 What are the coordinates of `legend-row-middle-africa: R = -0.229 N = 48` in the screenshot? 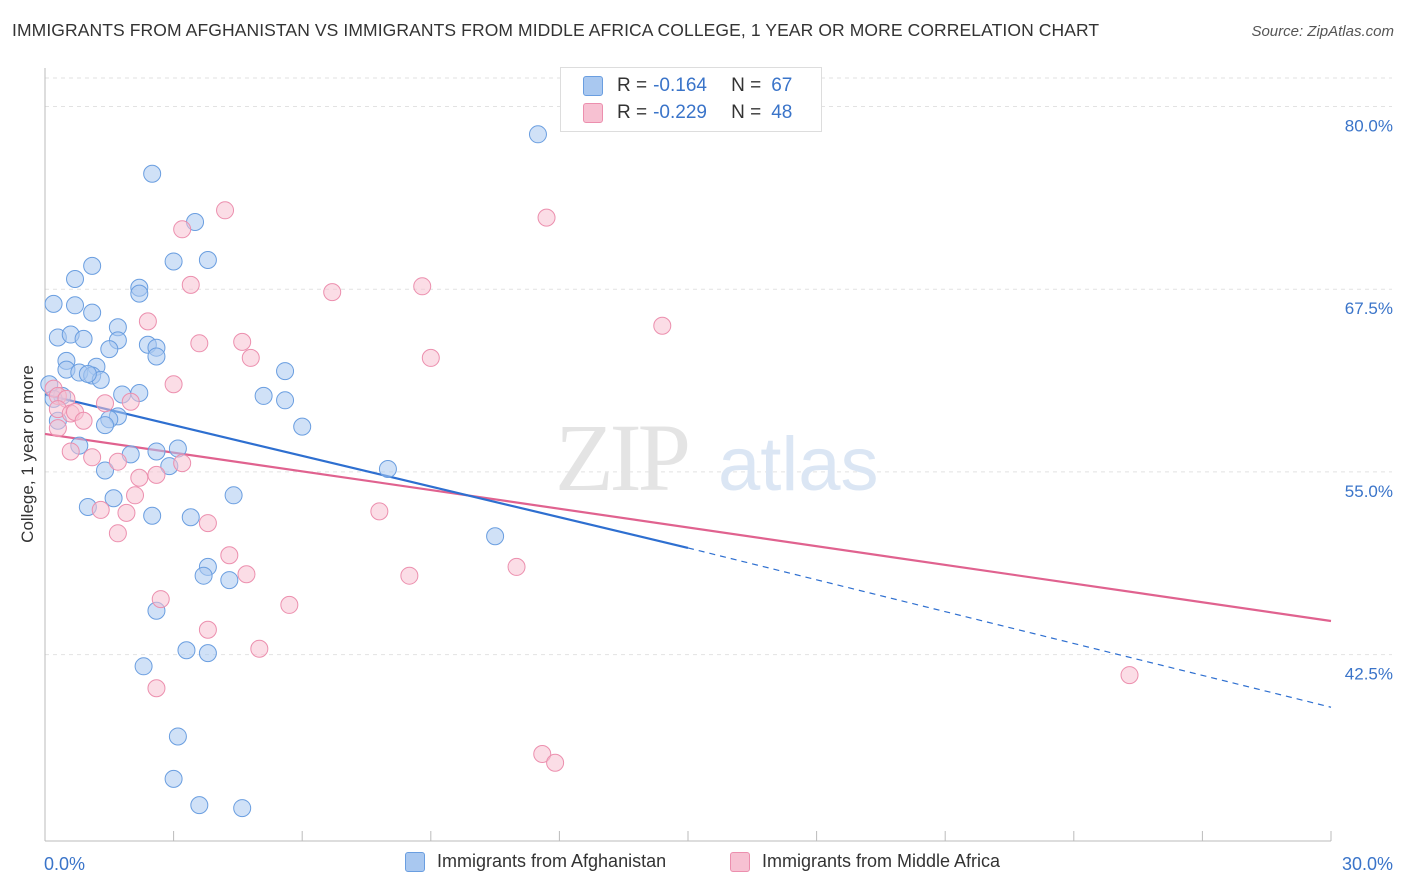 It's located at (687, 113).